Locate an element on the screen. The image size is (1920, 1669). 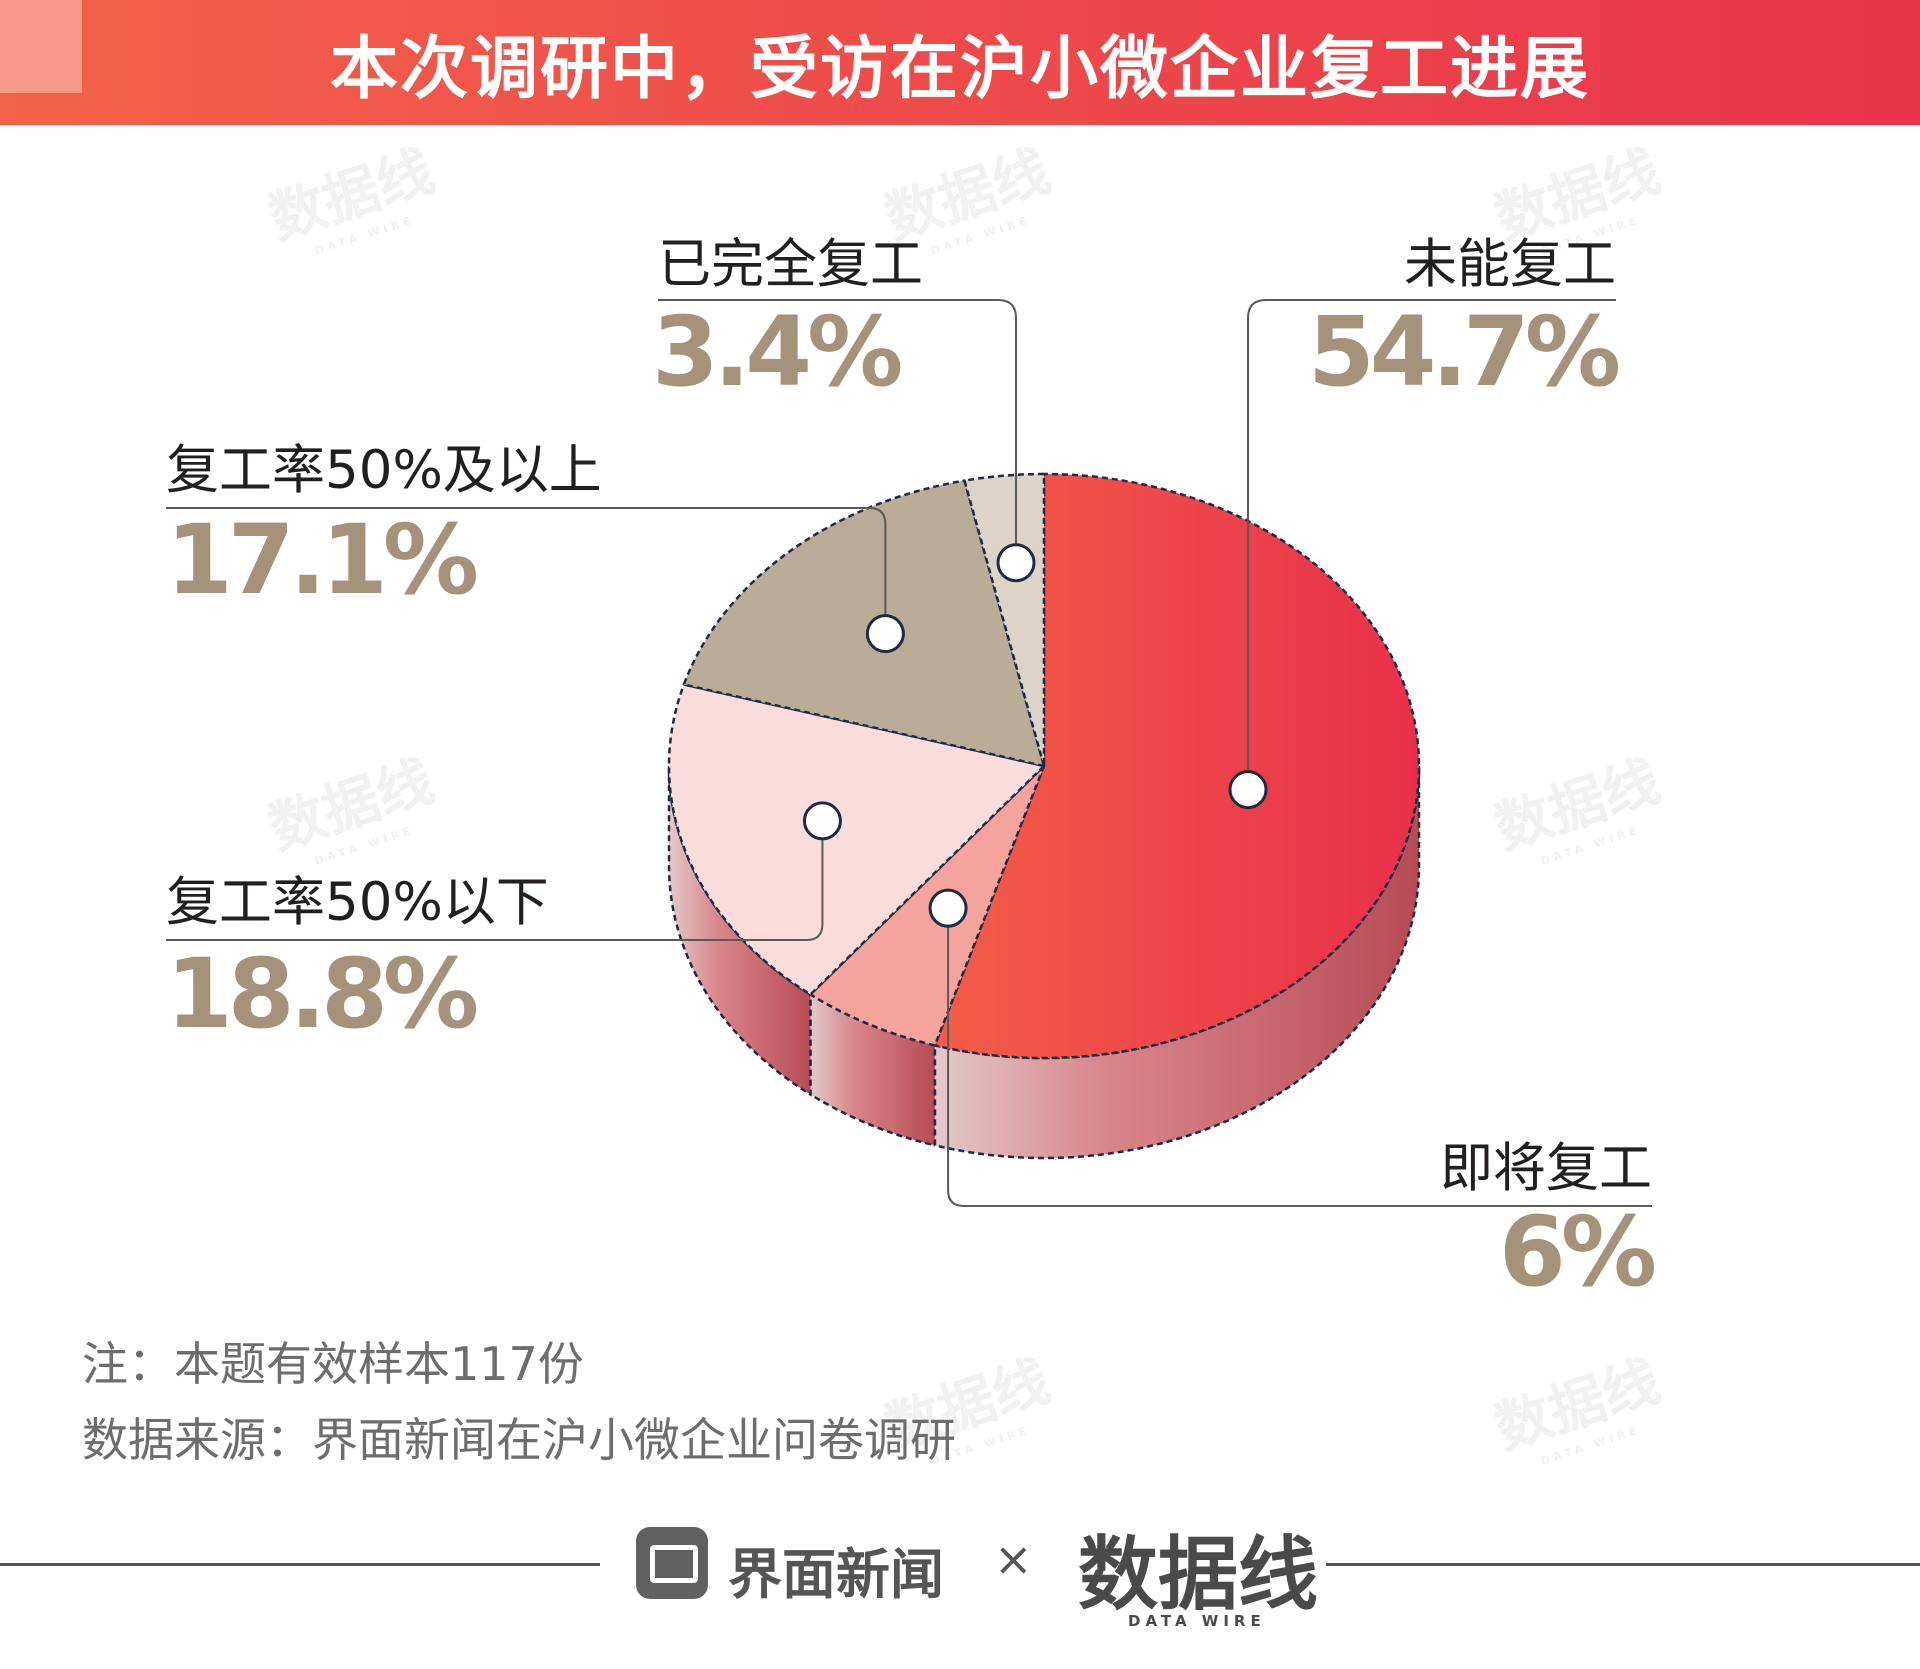
pie-top is located at coordinates (1044, 766).